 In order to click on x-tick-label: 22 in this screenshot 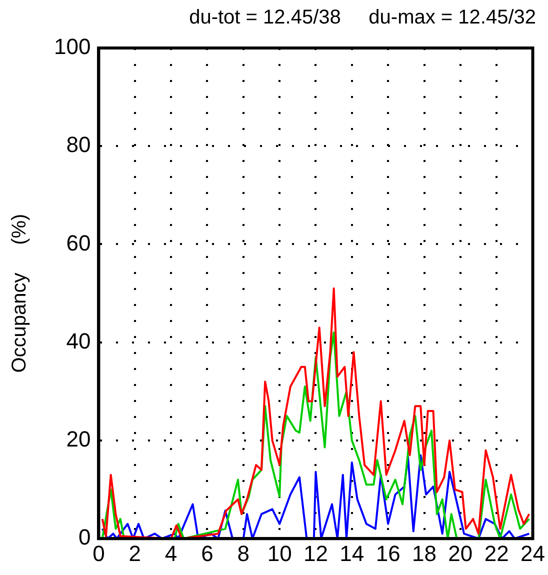, I will do `click(496, 553)`.